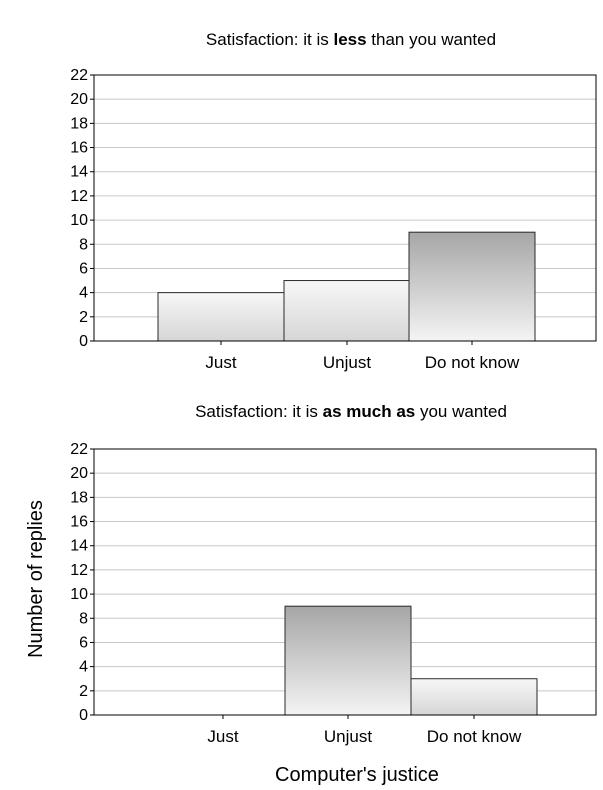  I want to click on x-axis-title: Computer's justice, so click(357, 775).